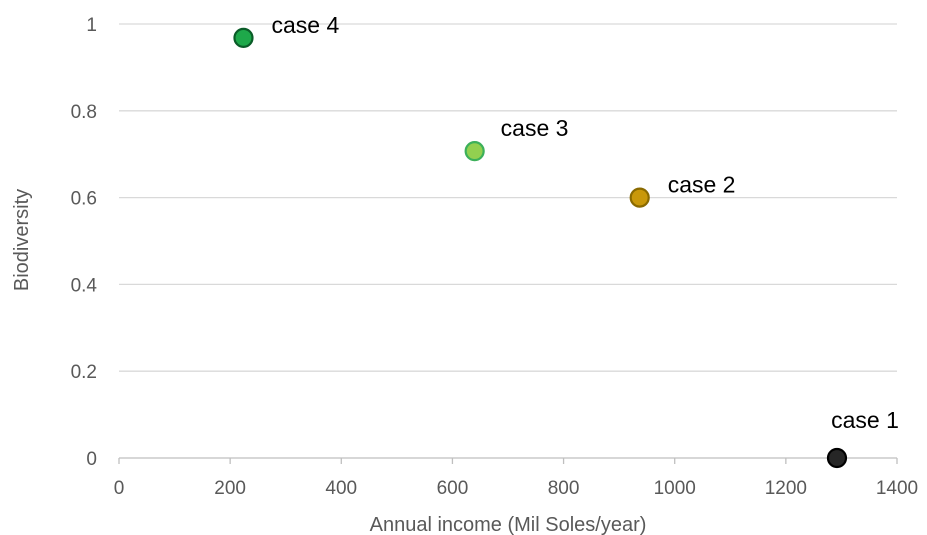  I want to click on y-tick-label: 0.8, so click(84, 112).